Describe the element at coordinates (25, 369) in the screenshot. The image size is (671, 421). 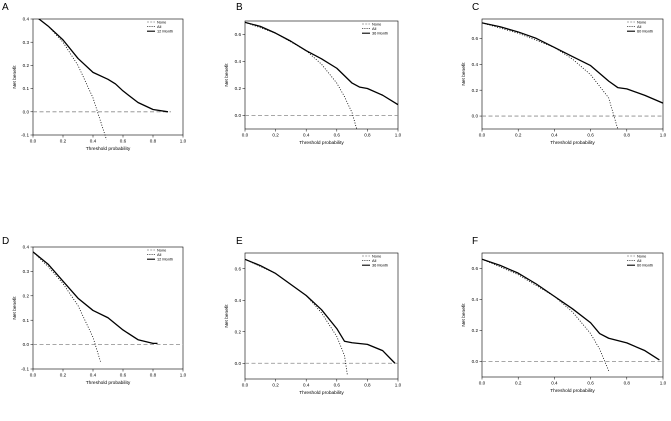
I see `y-tick-label: -0.1` at that location.